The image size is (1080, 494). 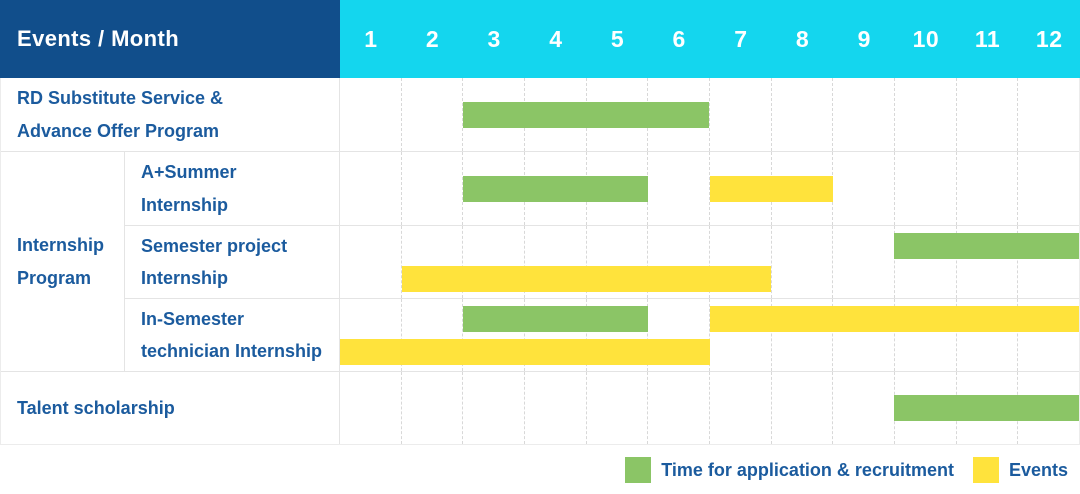 I want to click on label-line: Program, so click(x=54, y=277).